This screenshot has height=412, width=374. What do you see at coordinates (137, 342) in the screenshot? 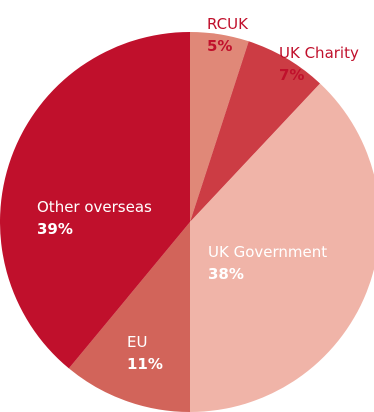
I see `label-eu-name: EU` at bounding box center [137, 342].